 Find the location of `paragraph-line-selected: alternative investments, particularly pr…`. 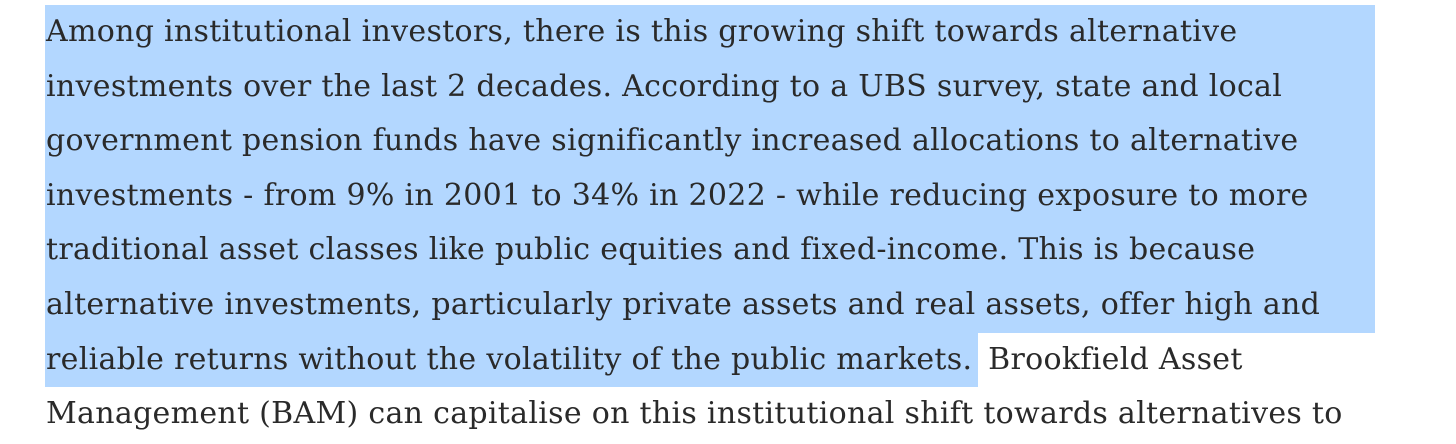

paragraph-line-selected: alternative investments, particularly pr… is located at coordinates (710, 305).